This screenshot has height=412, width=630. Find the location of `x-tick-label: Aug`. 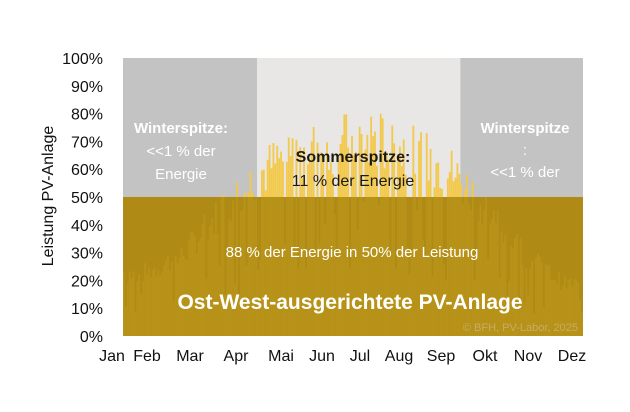

x-tick-label: Aug is located at coordinates (399, 356).